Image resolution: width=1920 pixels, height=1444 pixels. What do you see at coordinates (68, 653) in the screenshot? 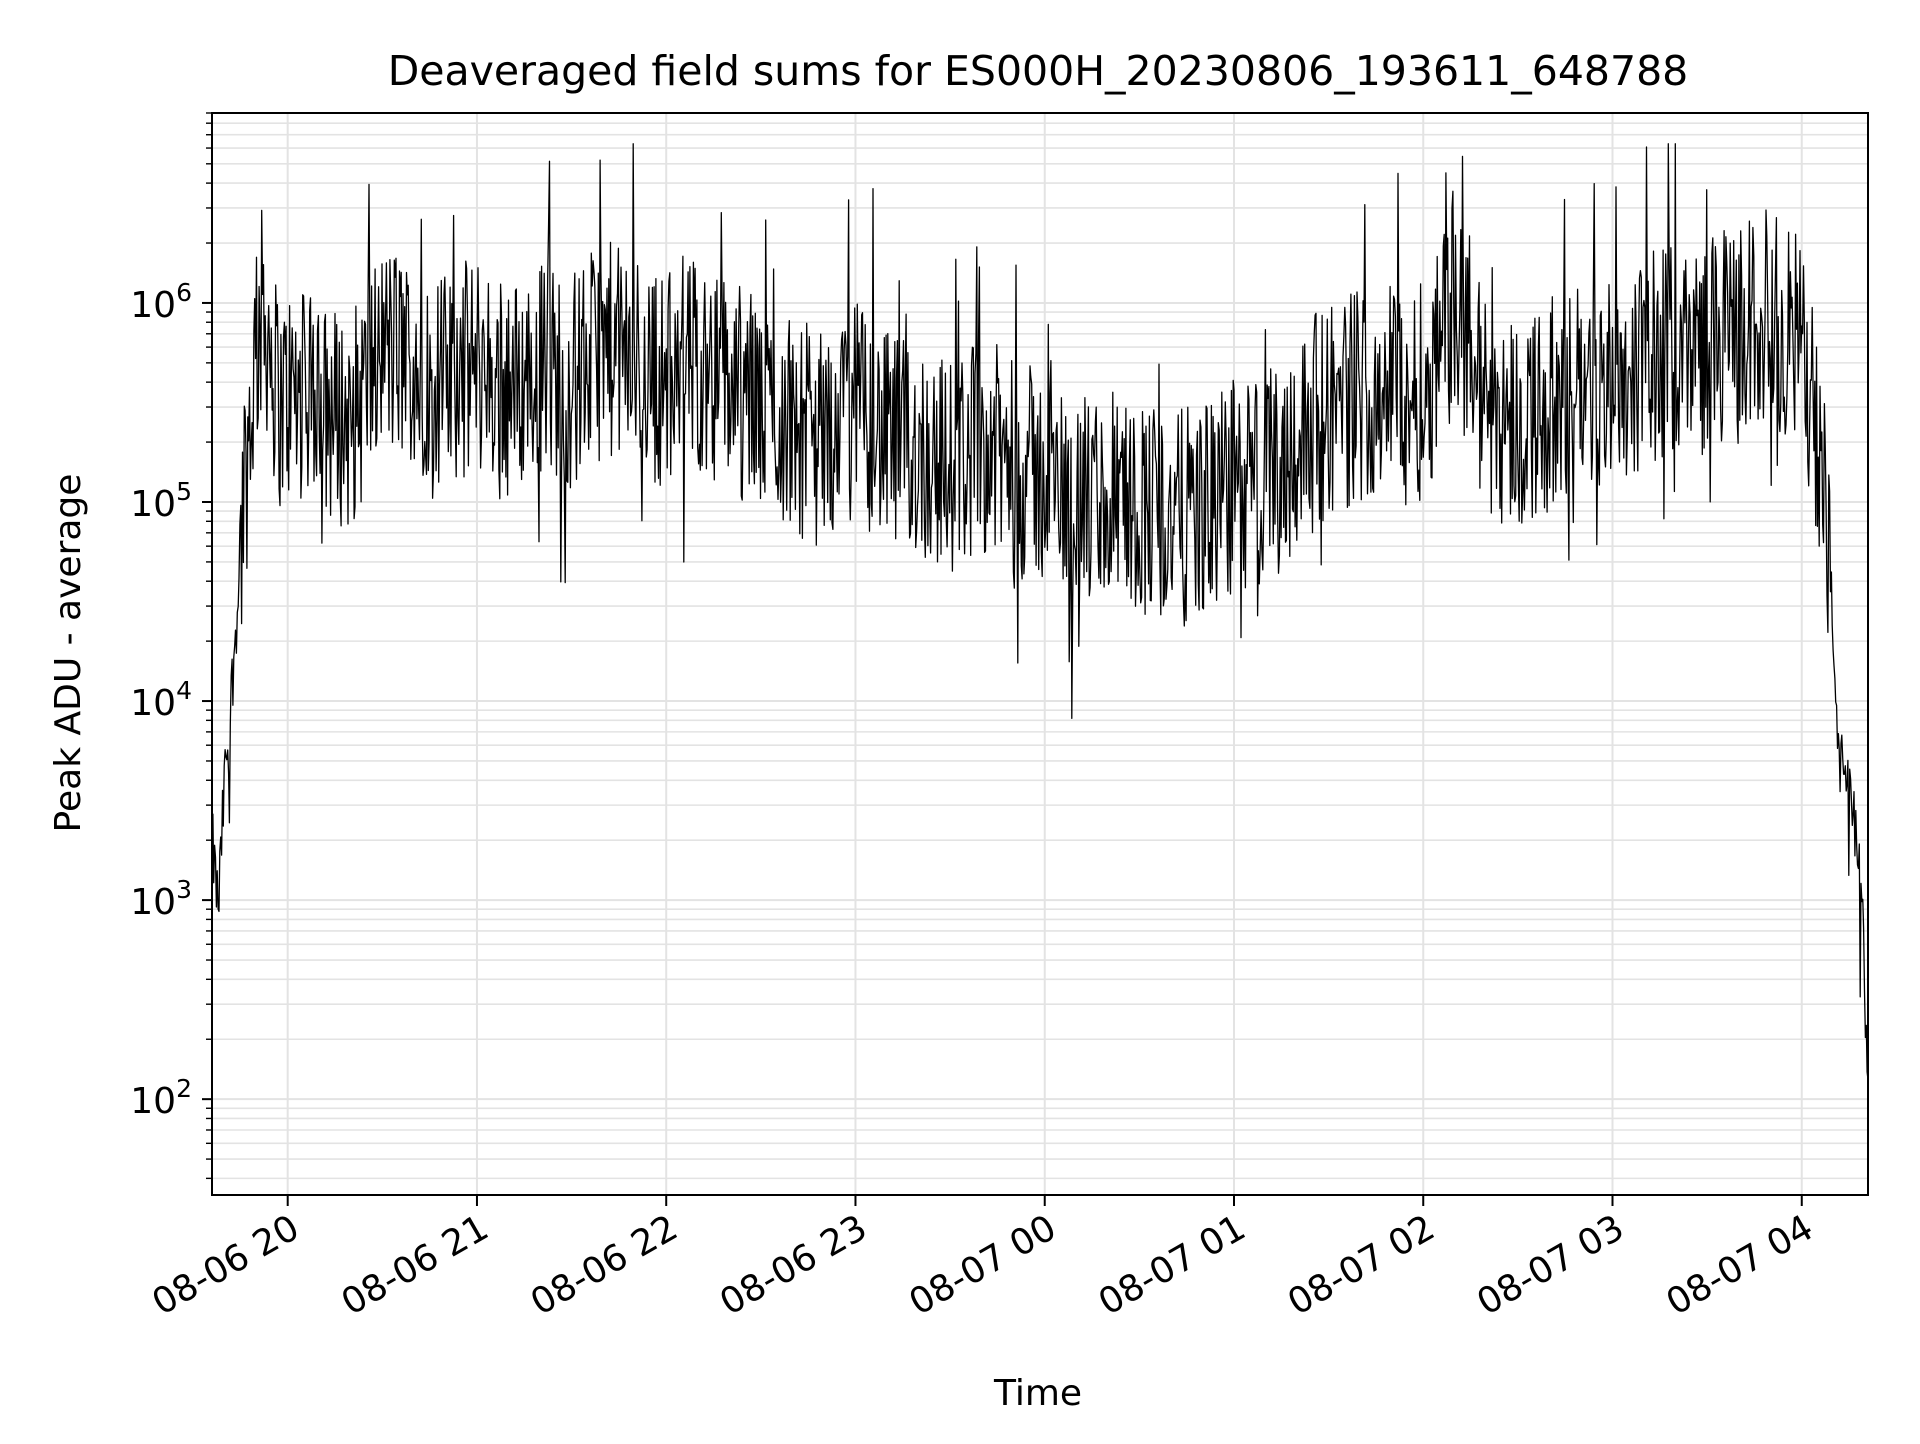
I see `y-axis-label: Peak ADU - average` at bounding box center [68, 653].